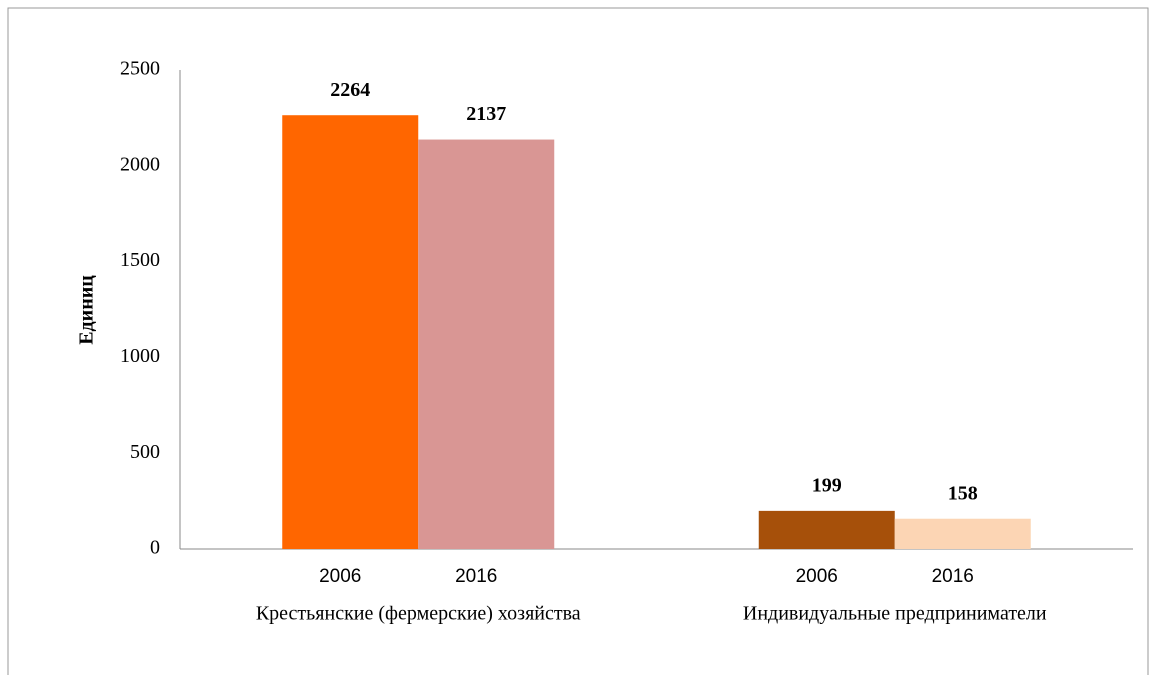 The height and width of the screenshot is (675, 1150). What do you see at coordinates (140, 260) in the screenshot?
I see `y-tick-label: 1500` at bounding box center [140, 260].